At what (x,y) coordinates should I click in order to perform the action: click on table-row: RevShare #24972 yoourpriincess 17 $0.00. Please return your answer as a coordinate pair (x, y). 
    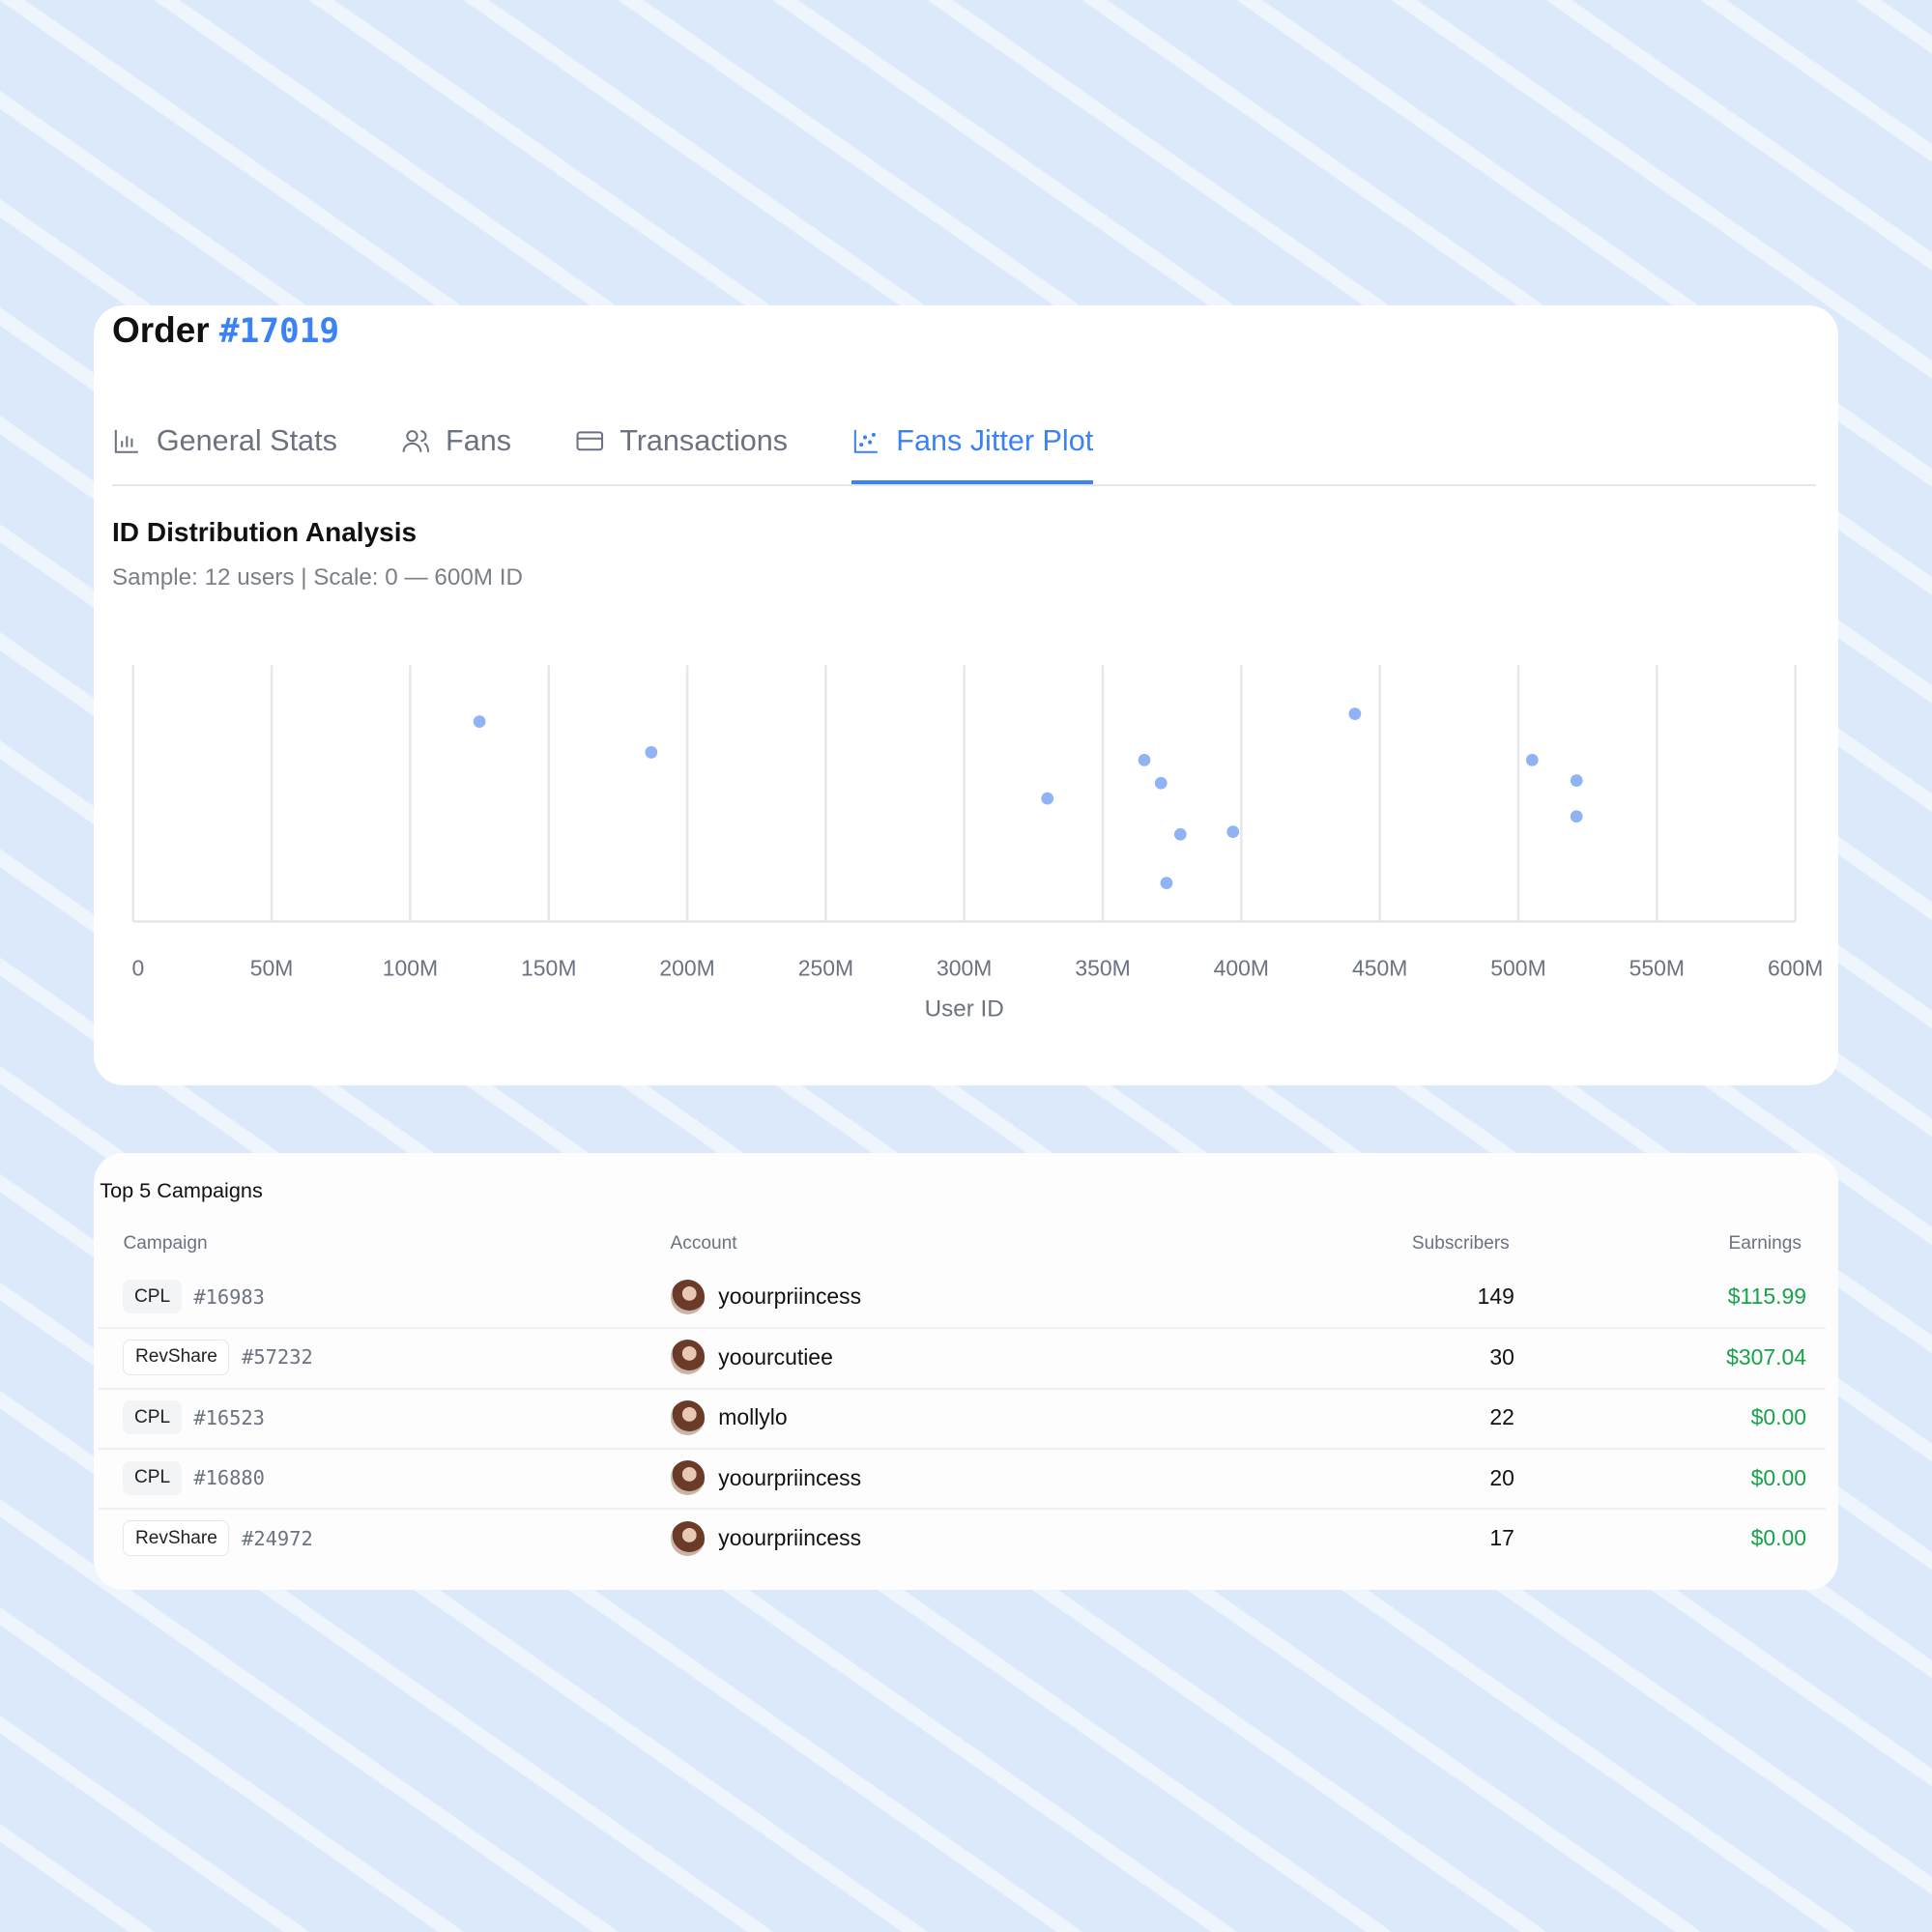
    Looking at the image, I should click on (962, 1538).